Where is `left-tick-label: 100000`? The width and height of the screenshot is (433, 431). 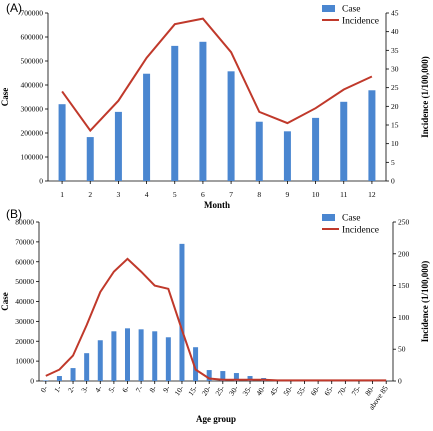 left-tick-label: 100000 is located at coordinates (32, 157).